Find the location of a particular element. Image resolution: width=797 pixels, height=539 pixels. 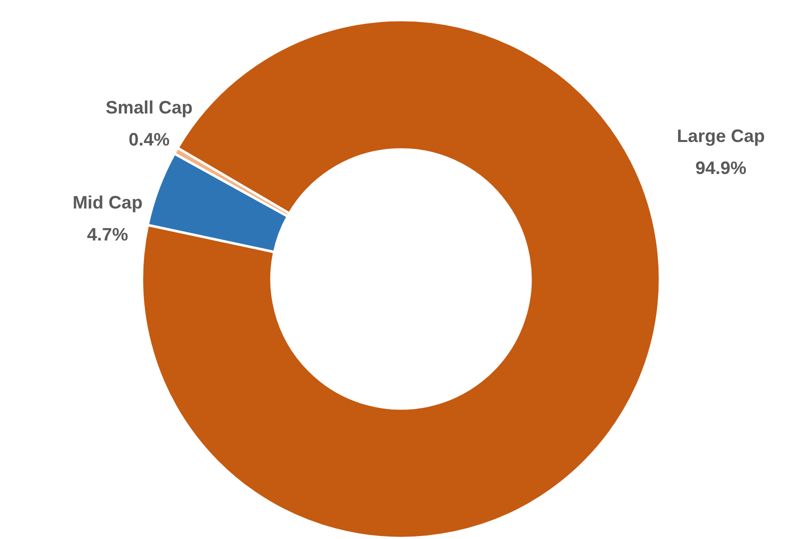

slice-label: Large Cap is located at coordinates (720, 136).